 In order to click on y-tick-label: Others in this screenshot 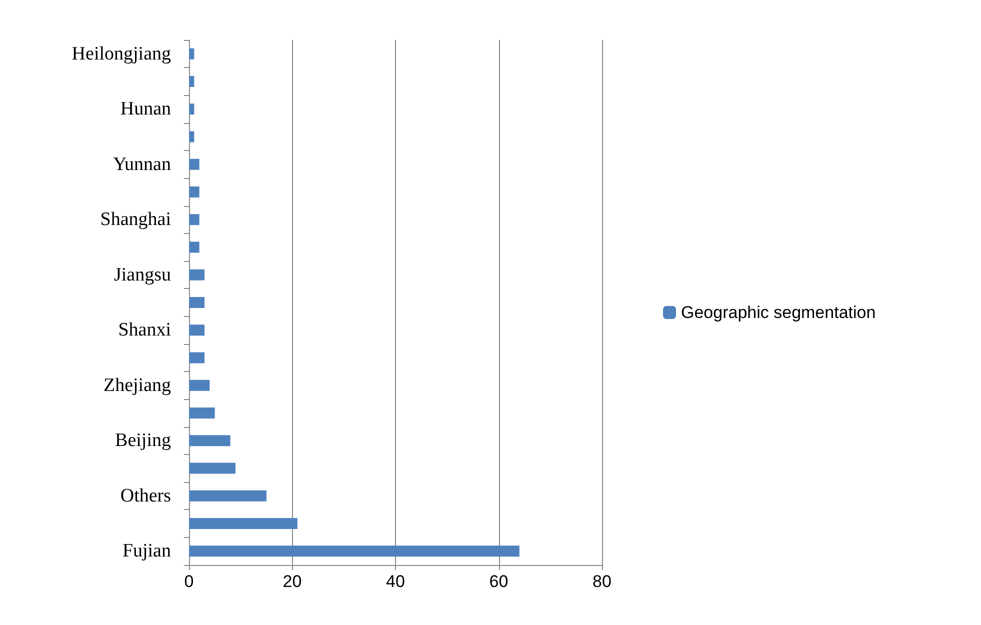, I will do `click(145, 495)`.